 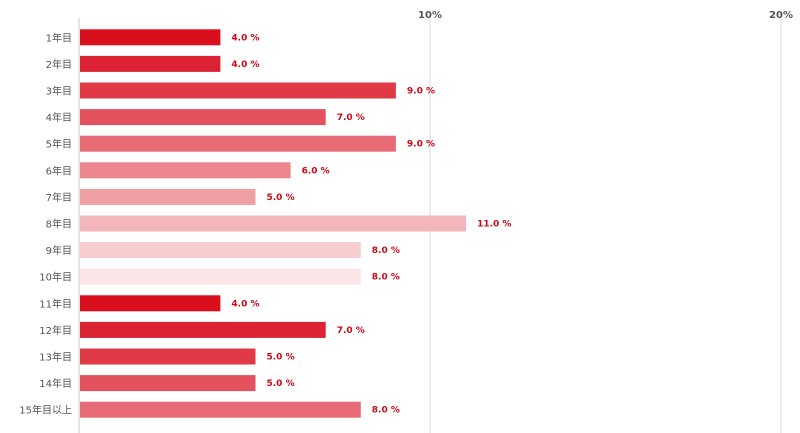 I want to click on x-tick-label: 10%, so click(x=430, y=15).